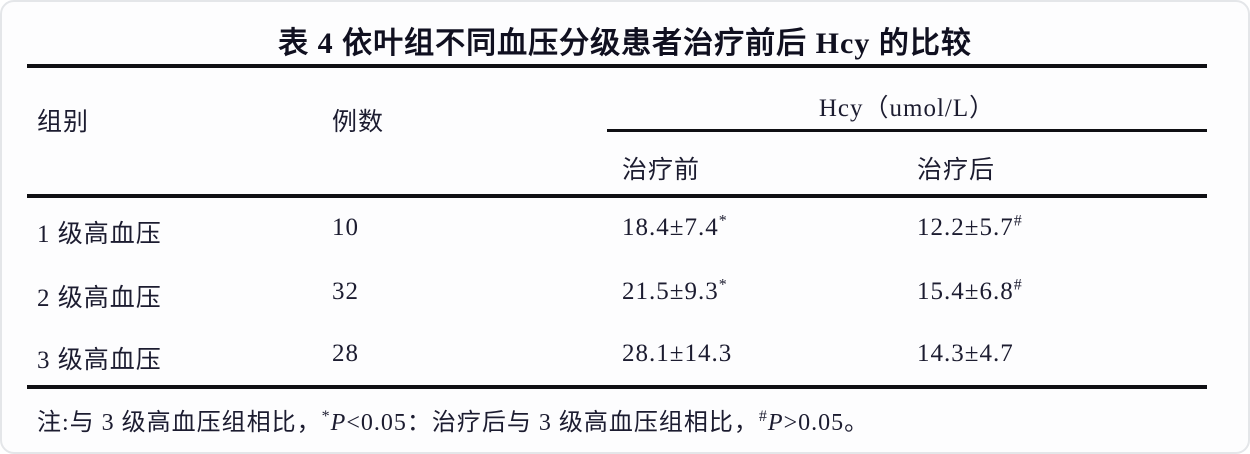 The image size is (1250, 454). What do you see at coordinates (345, 353) in the screenshot?
I see `table-row-3-n: 28` at bounding box center [345, 353].